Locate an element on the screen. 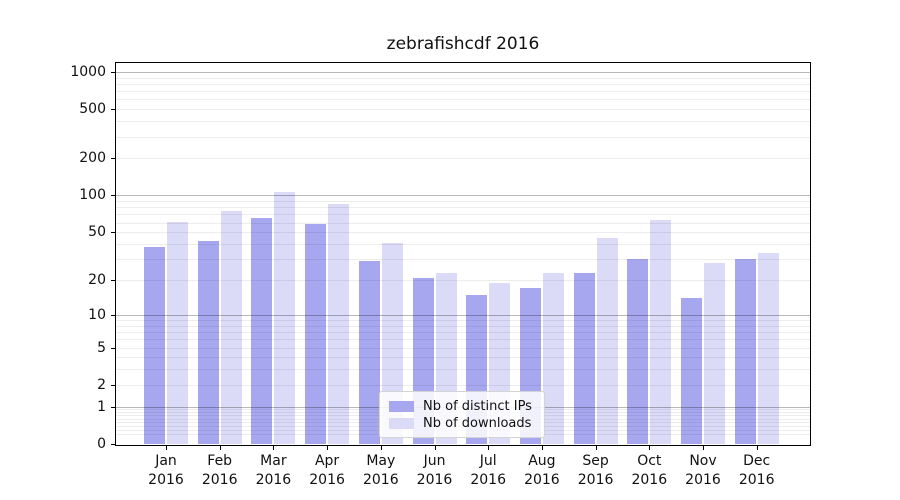  bar-distinct-ips-feb is located at coordinates (208, 342).